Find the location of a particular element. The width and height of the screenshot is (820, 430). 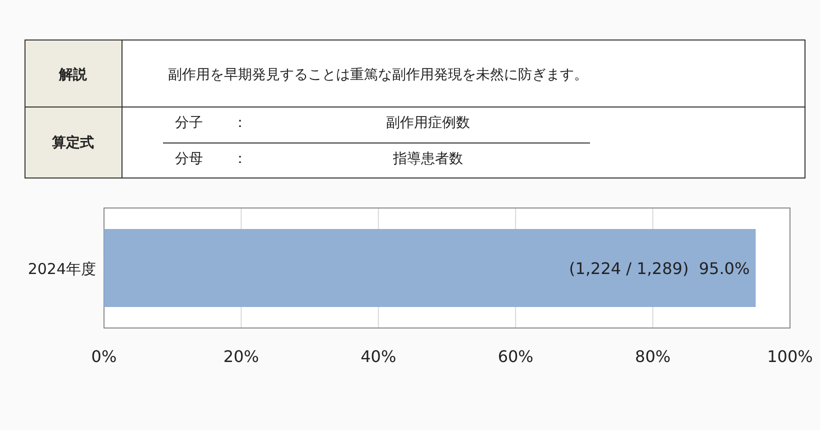

x-tick-label: 0% is located at coordinates (104, 356).